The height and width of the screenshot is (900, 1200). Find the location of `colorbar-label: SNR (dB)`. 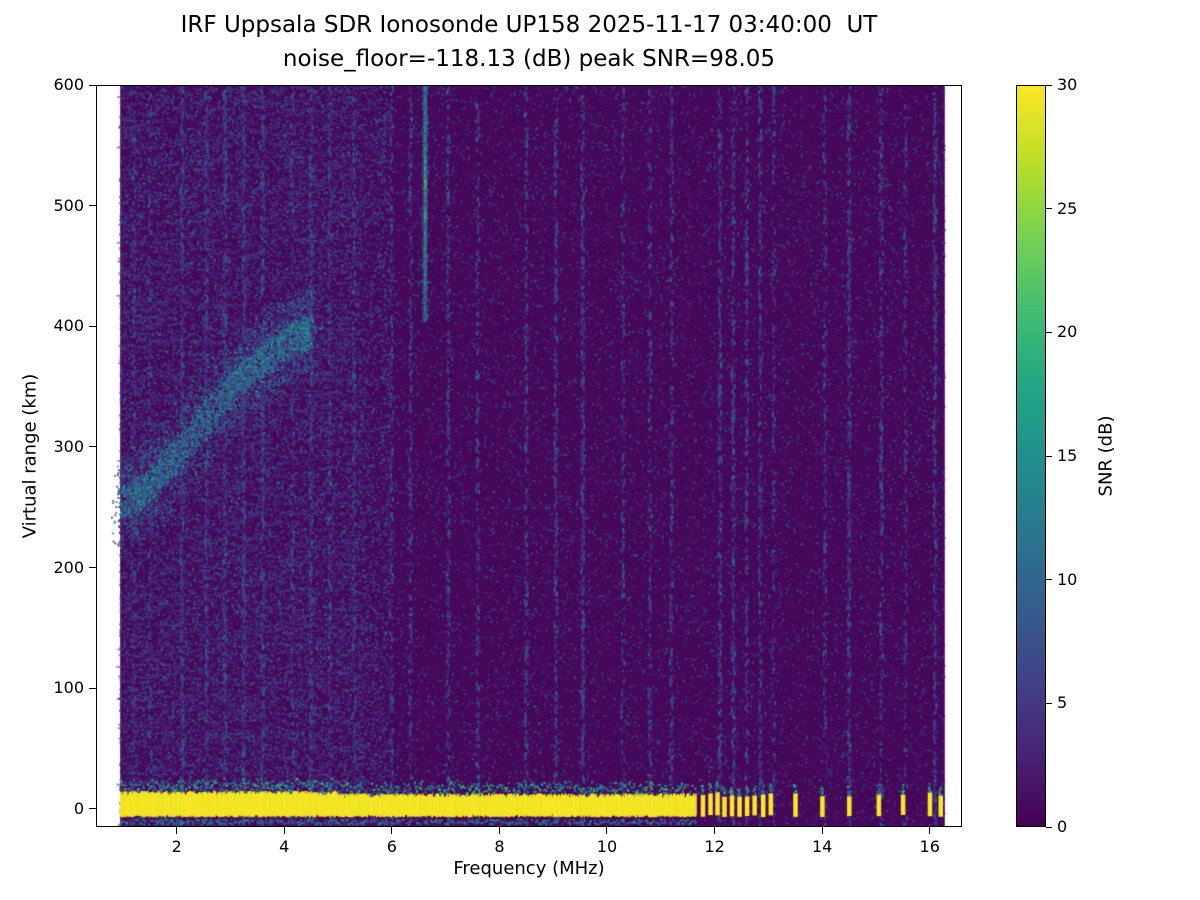

colorbar-label: SNR (dB) is located at coordinates (1106, 456).